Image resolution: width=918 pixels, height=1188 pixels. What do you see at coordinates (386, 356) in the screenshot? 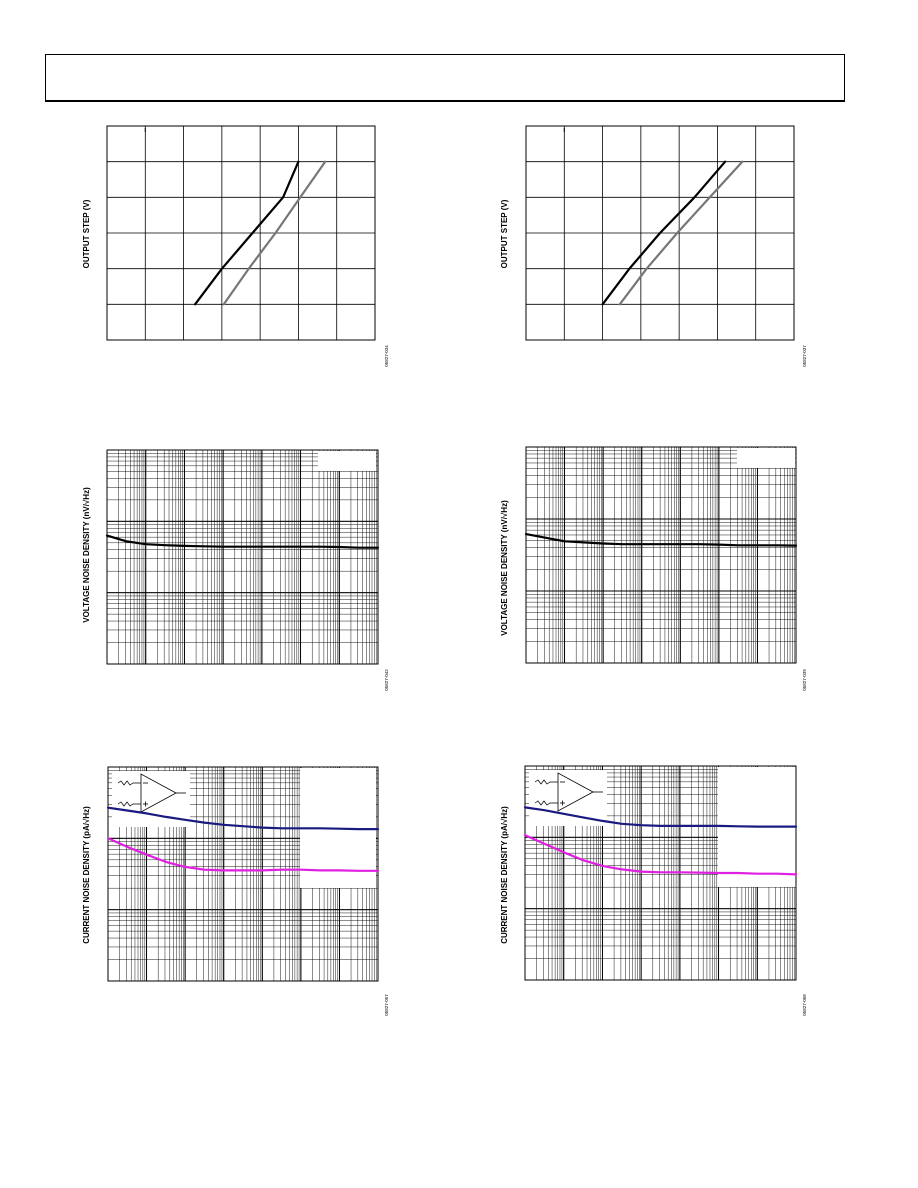
I see `figure-id: 05827-034` at bounding box center [386, 356].